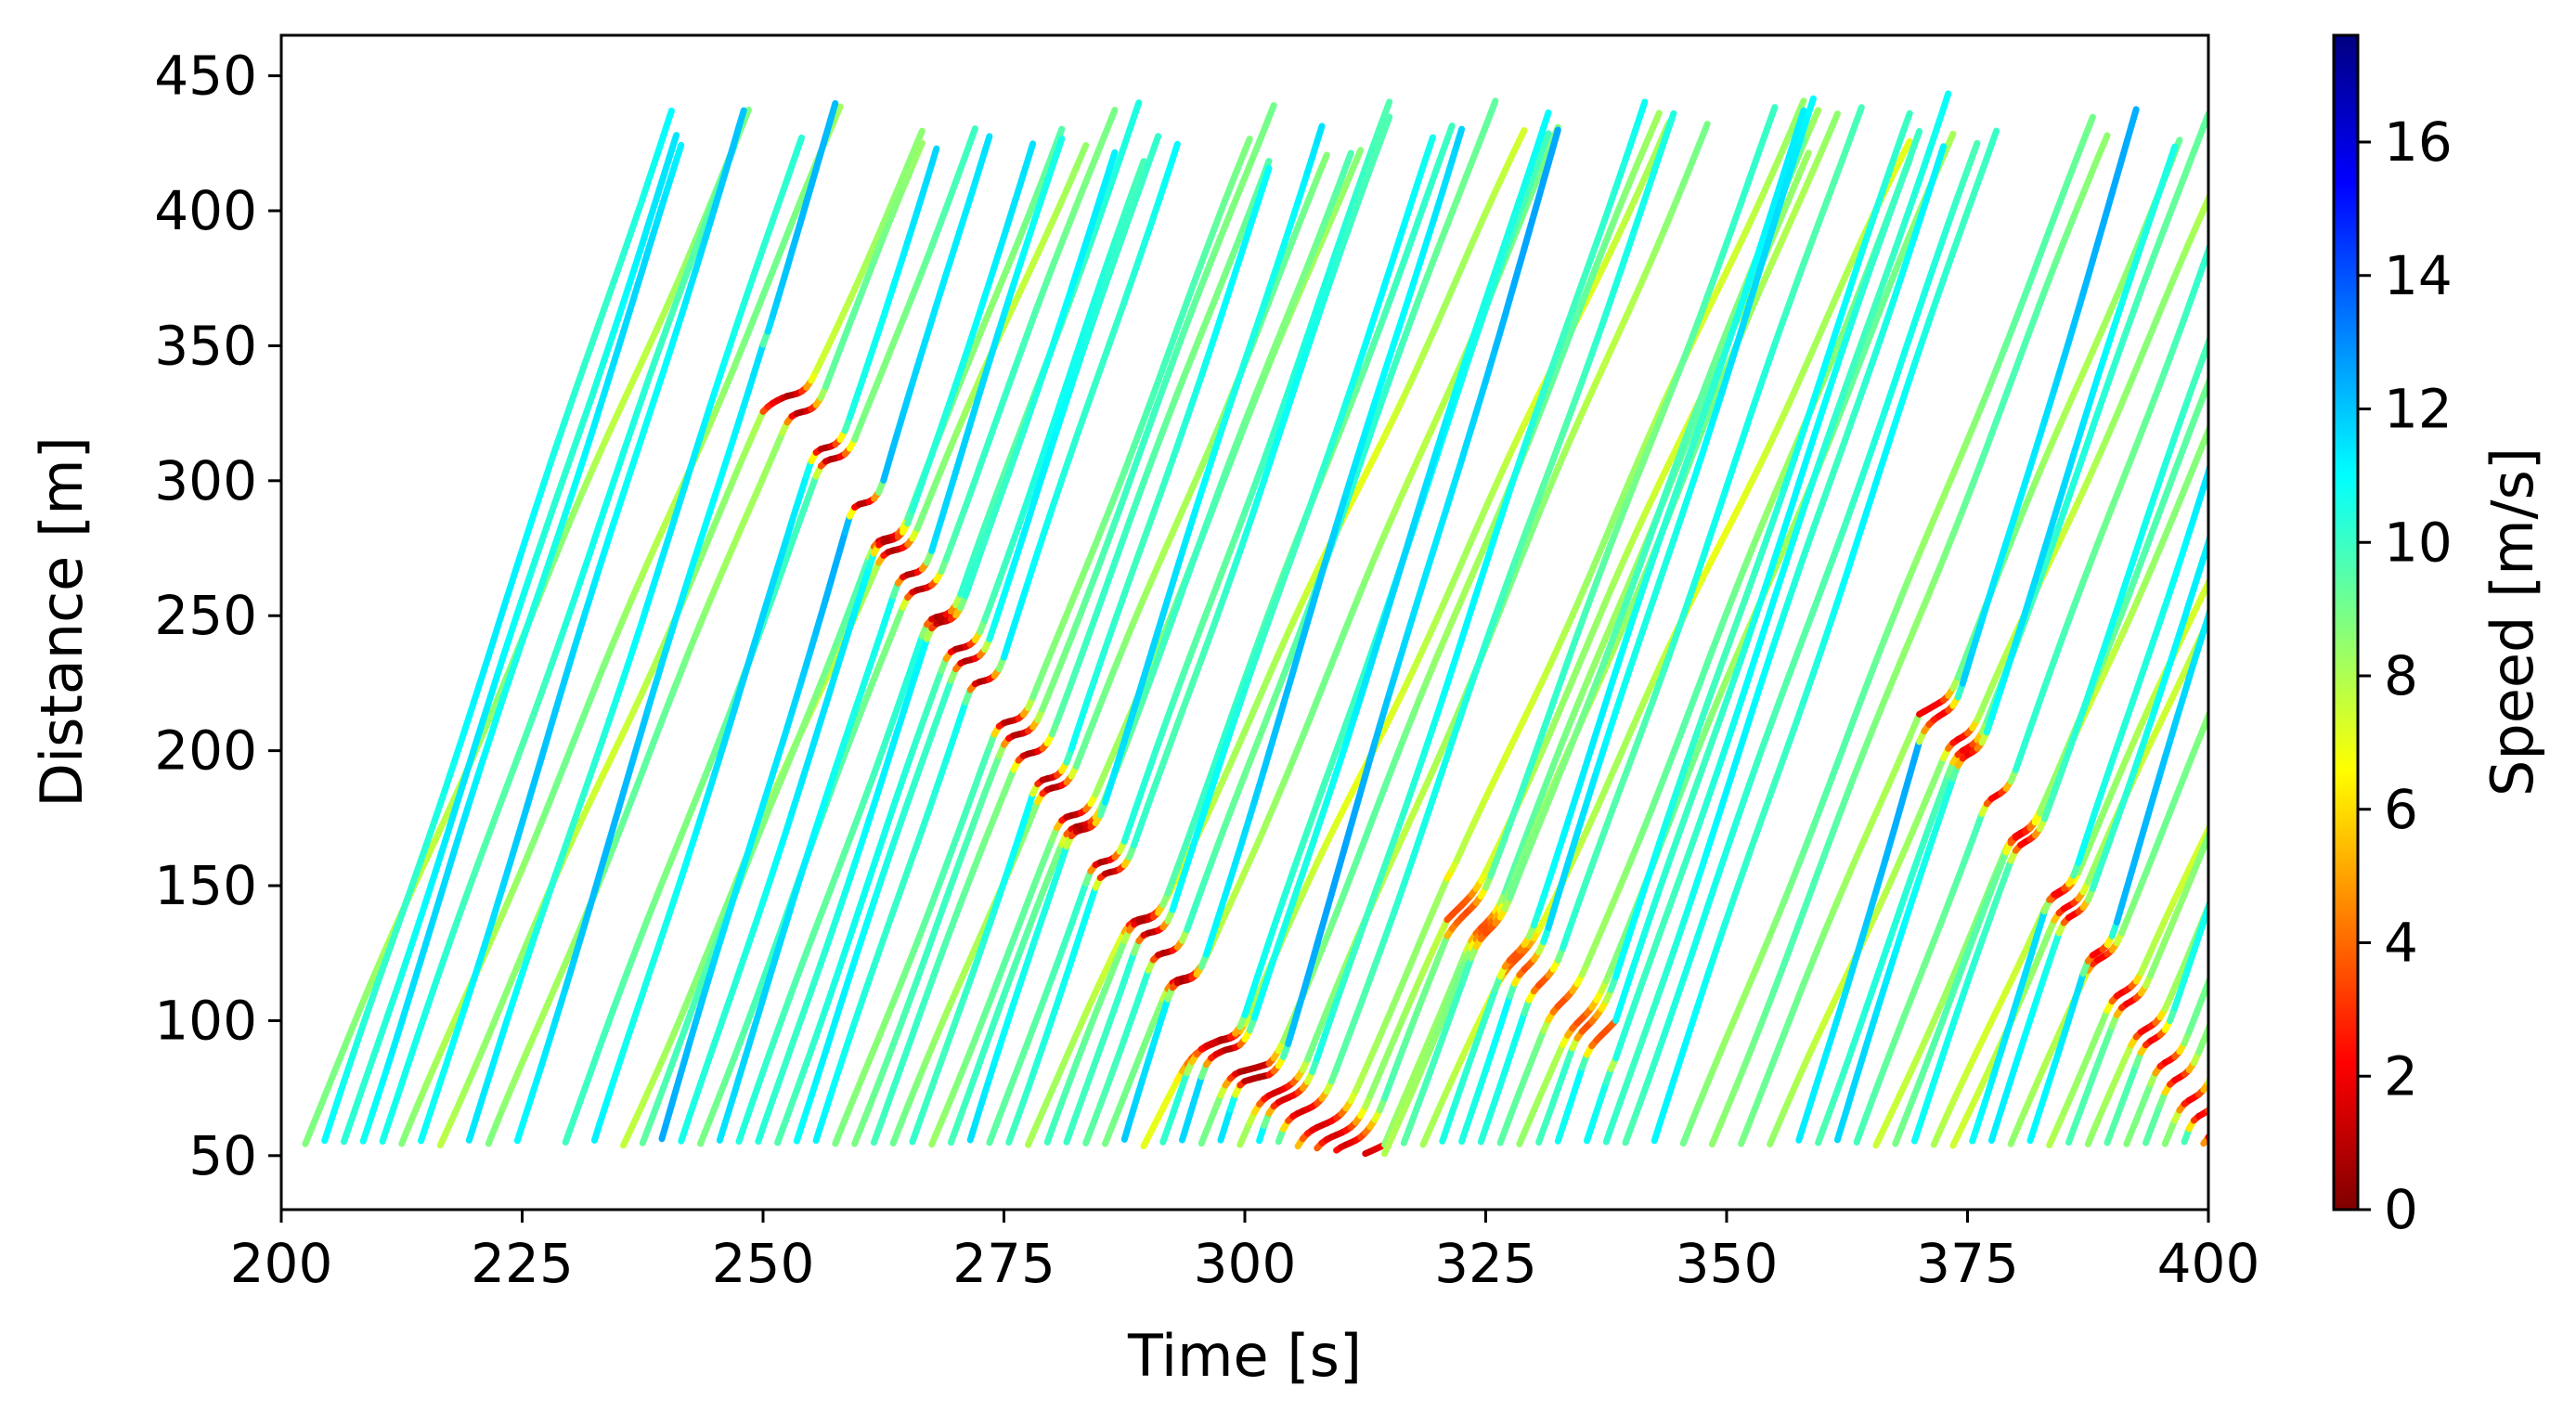  What do you see at coordinates (205, 1020) in the screenshot?
I see `y-tick-label: 100` at bounding box center [205, 1020].